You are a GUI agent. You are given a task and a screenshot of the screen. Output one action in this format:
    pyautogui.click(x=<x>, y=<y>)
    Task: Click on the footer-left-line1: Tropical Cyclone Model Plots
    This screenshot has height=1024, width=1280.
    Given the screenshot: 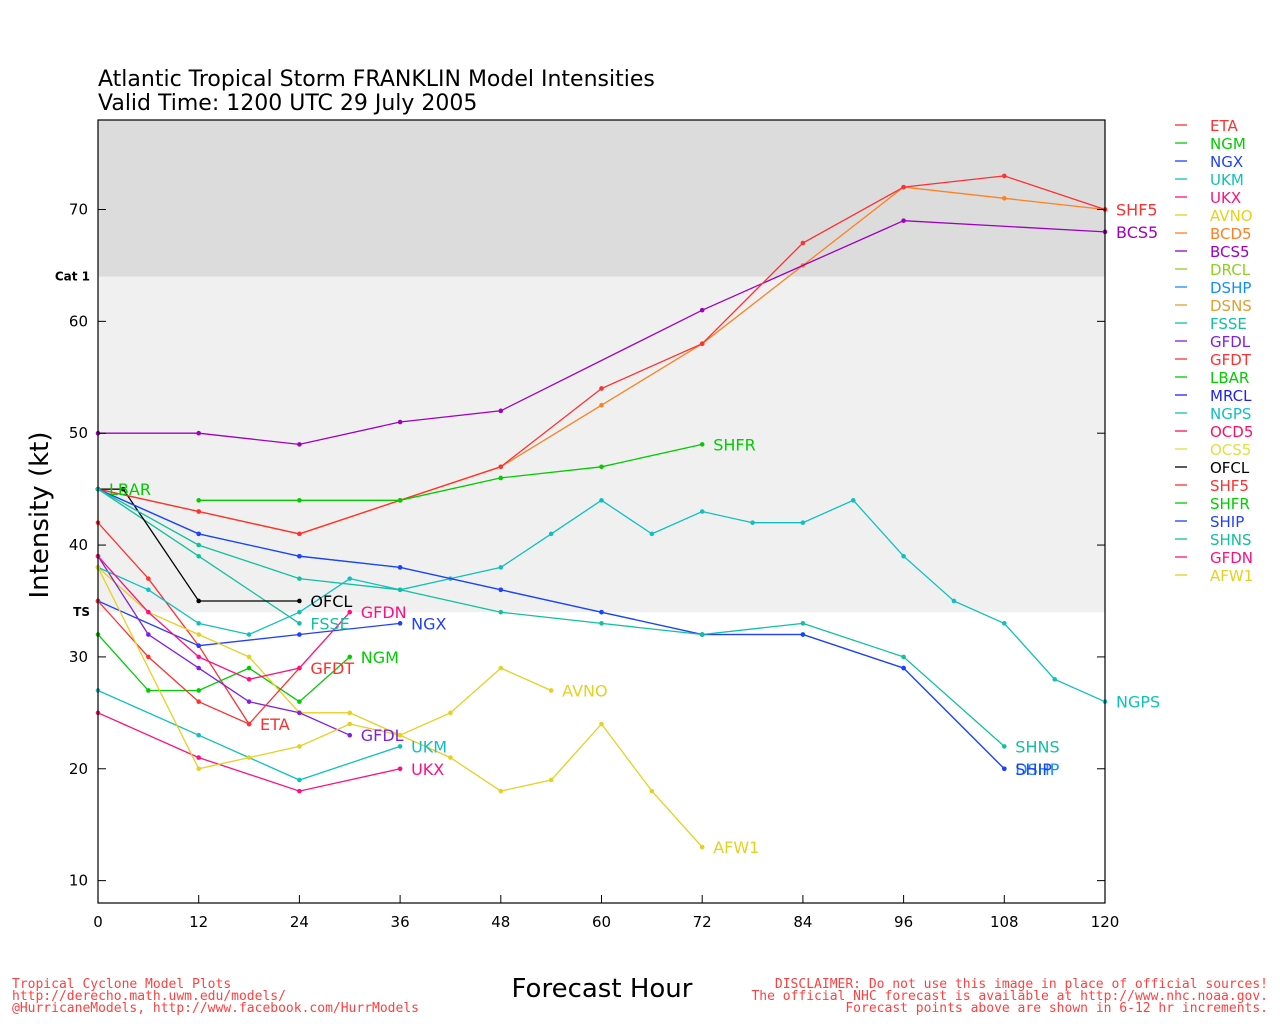 What is the action you would take?
    pyautogui.click(x=121, y=984)
    